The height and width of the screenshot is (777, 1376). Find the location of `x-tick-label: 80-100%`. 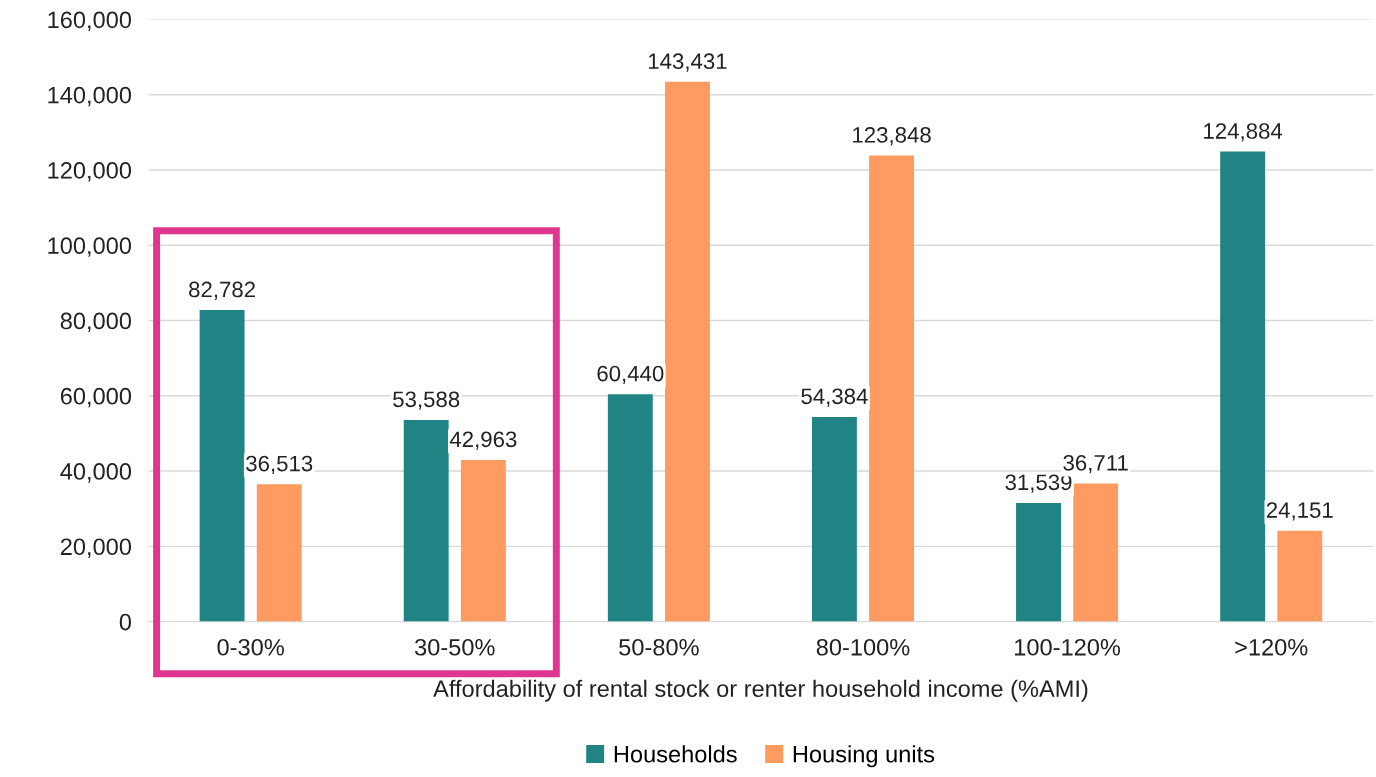

x-tick-label: 80-100% is located at coordinates (863, 647).